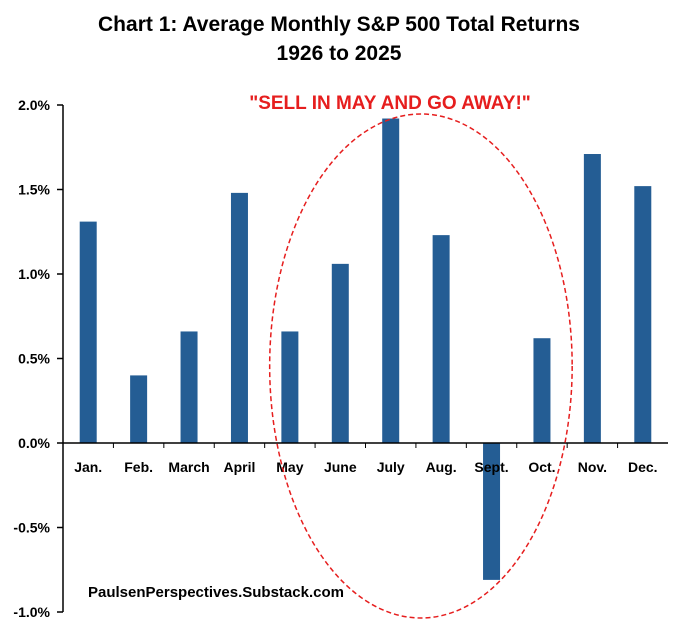  I want to click on x-tick-label: Oct., so click(541, 467).